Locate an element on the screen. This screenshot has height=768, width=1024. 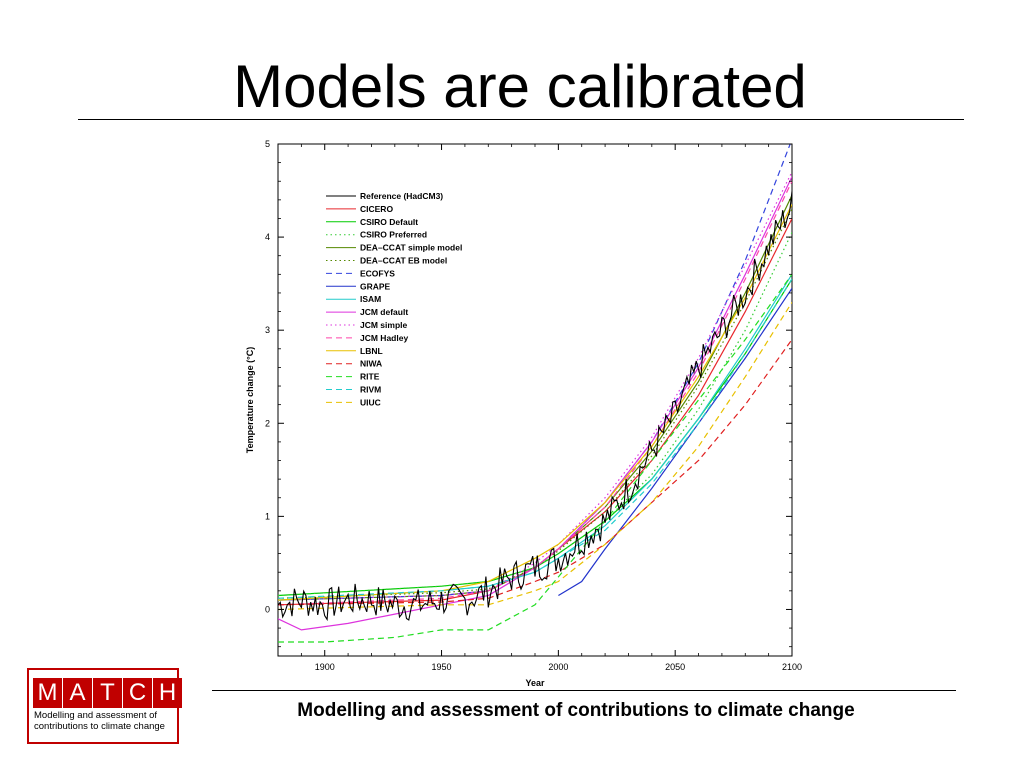
legend-label: RITE is located at coordinates (370, 377).